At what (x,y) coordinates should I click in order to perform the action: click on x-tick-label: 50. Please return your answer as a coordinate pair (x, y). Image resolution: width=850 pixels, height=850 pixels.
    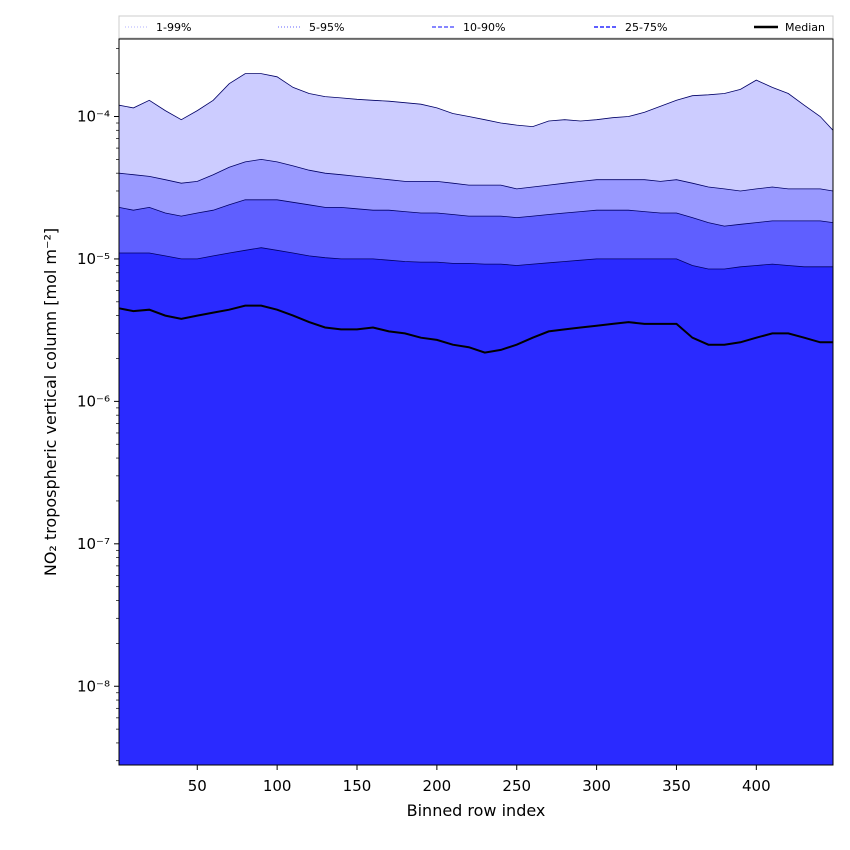
    Looking at the image, I should click on (197, 786).